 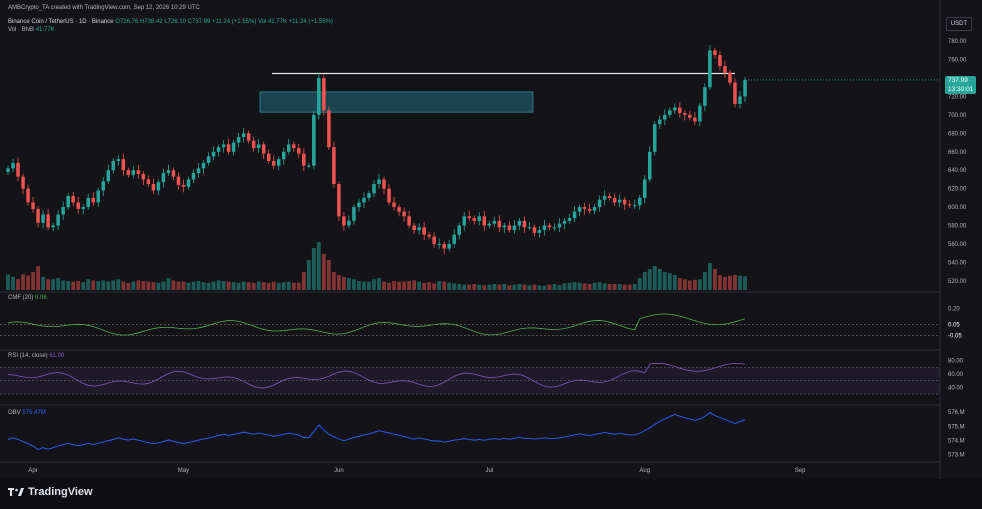 I want to click on time-axis-label: Aug, so click(x=644, y=471).